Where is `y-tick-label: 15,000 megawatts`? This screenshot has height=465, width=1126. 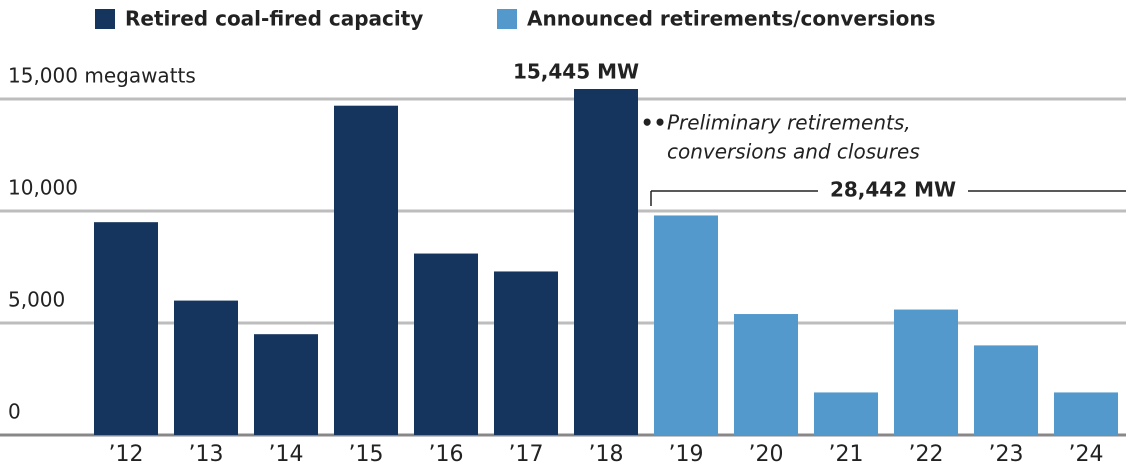
y-tick-label: 15,000 megawatts is located at coordinates (102, 75).